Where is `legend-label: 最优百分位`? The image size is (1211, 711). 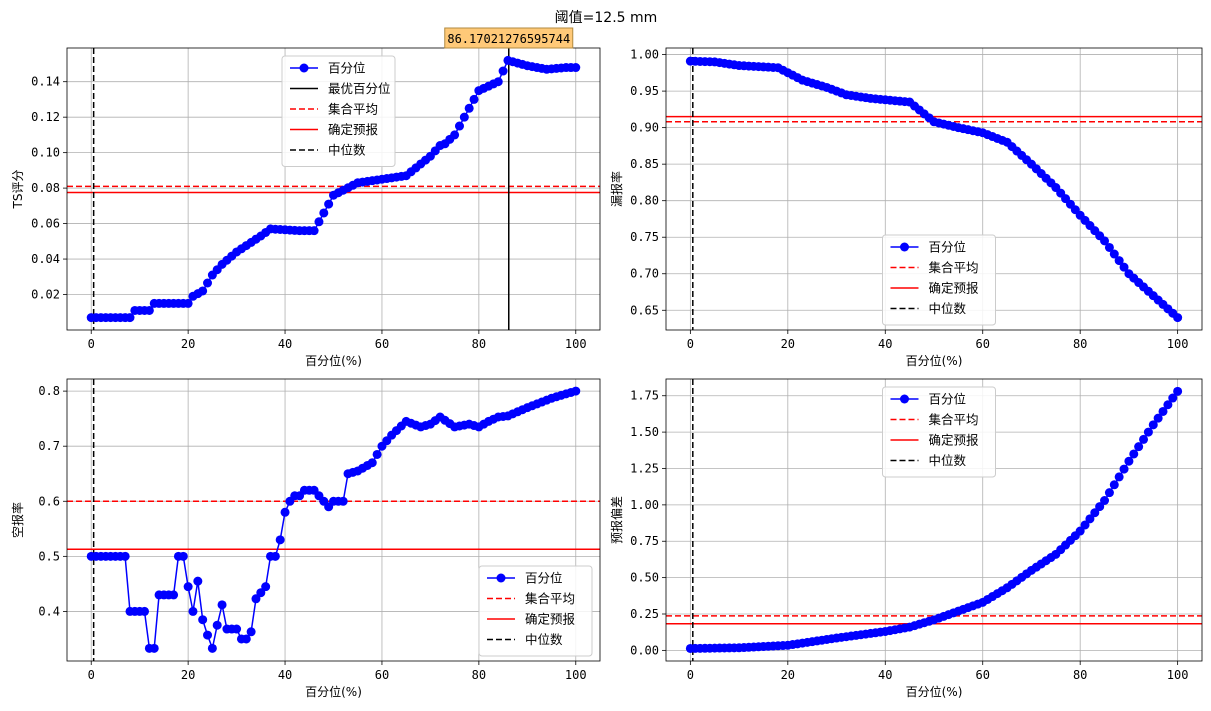
legend-label: 最优百分位 is located at coordinates (359, 88).